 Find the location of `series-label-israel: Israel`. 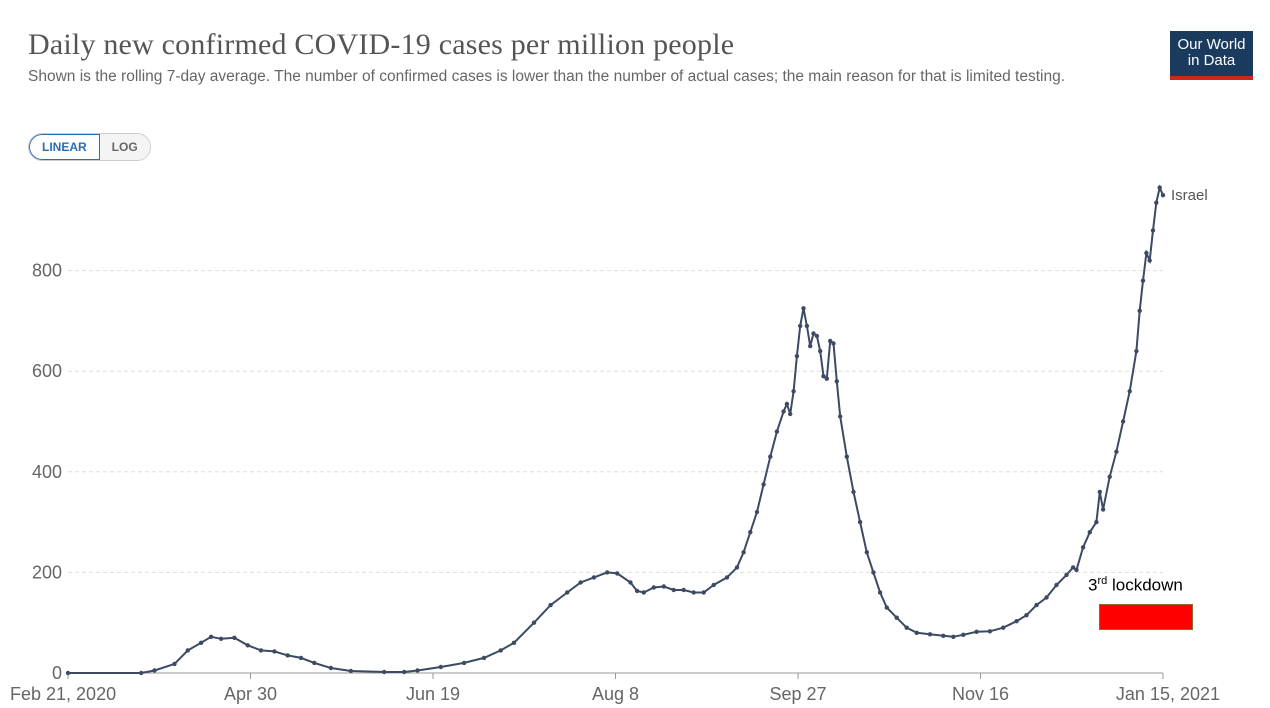

series-label-israel: Israel is located at coordinates (1189, 195).